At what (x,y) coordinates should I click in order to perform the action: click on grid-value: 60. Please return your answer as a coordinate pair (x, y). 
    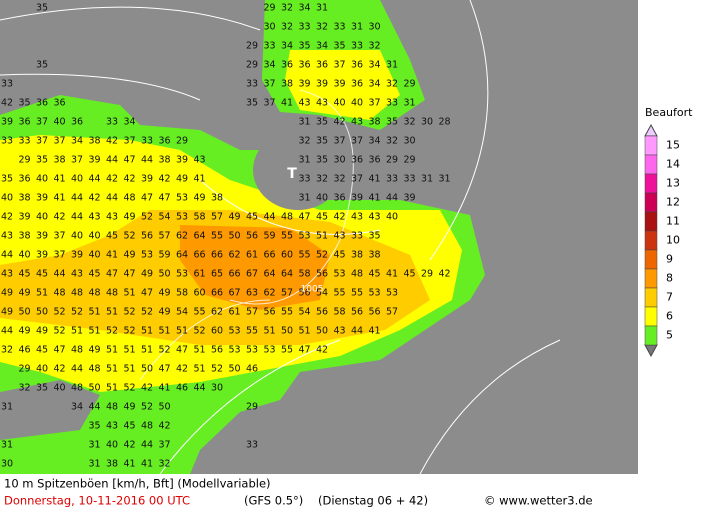
    Looking at the image, I should click on (287, 255).